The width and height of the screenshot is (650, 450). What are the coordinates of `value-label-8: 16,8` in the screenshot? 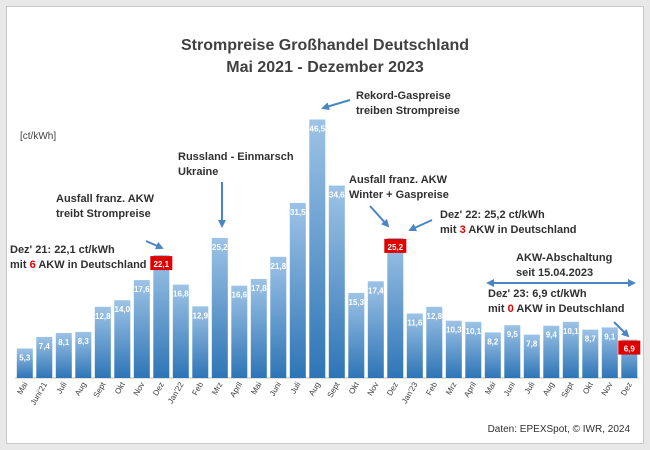 It's located at (181, 294).